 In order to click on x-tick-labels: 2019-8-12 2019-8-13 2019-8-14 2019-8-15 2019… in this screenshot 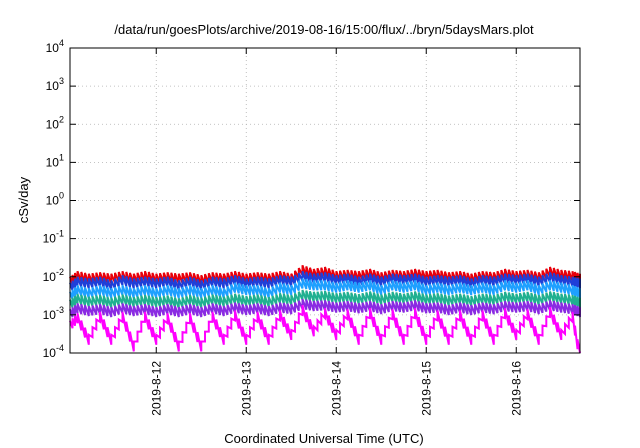, I will do `click(336, 388)`.